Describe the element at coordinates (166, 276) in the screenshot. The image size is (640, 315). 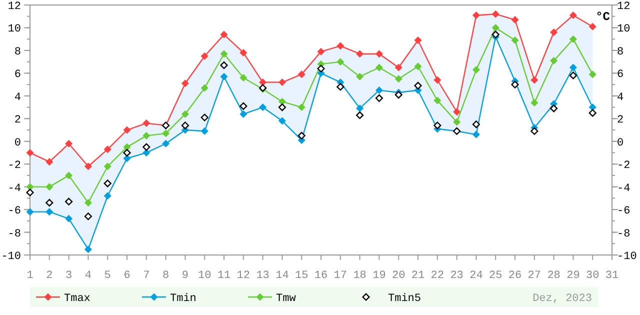
I see `x-tick-label: 8` at that location.